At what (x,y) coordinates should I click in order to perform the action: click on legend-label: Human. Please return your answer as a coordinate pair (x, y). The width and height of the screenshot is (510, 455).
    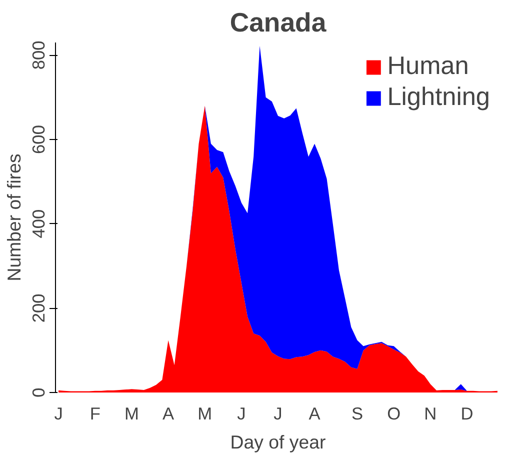
    Looking at the image, I should click on (428, 66).